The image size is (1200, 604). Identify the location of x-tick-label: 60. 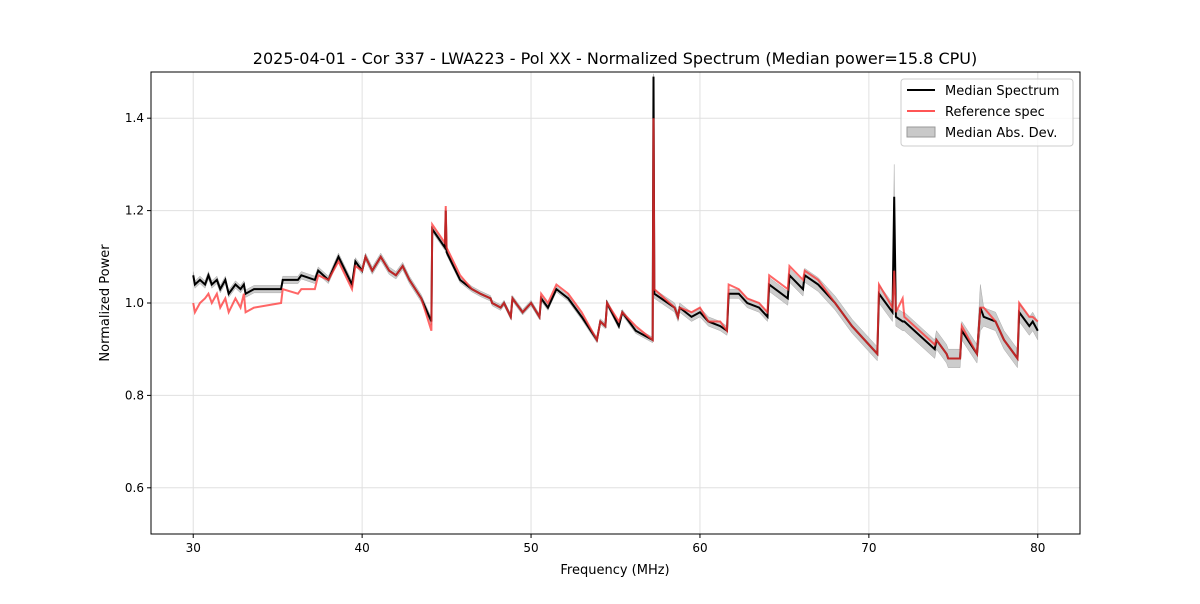
(699, 548).